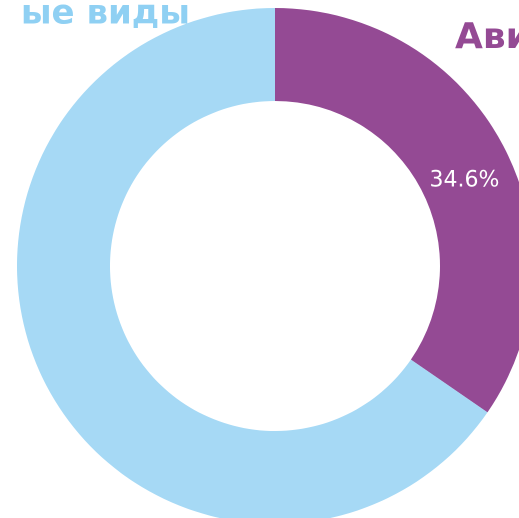 The height and width of the screenshot is (518, 519). What do you see at coordinates (464, 179) in the screenshot?
I see `data-label: 34.6%` at bounding box center [464, 179].